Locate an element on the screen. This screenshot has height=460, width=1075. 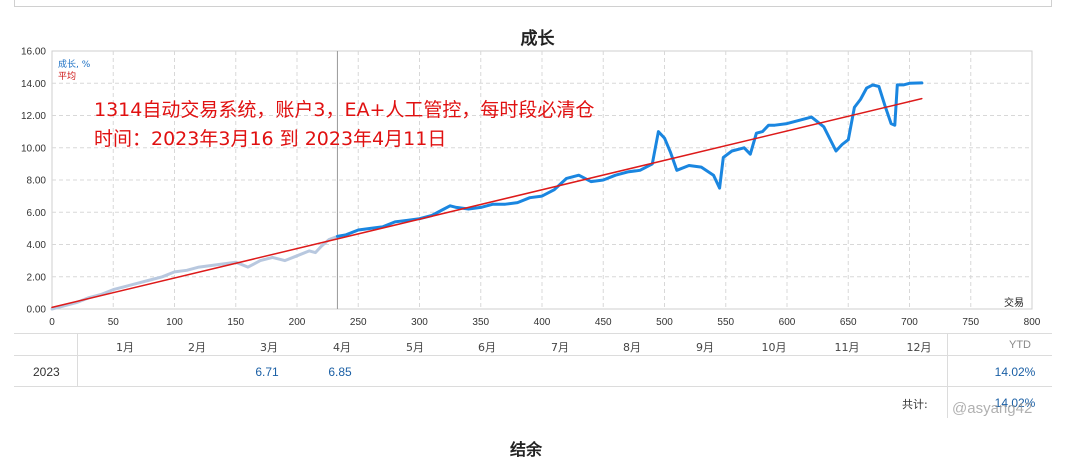
month-header: 3月 is located at coordinates (269, 347).